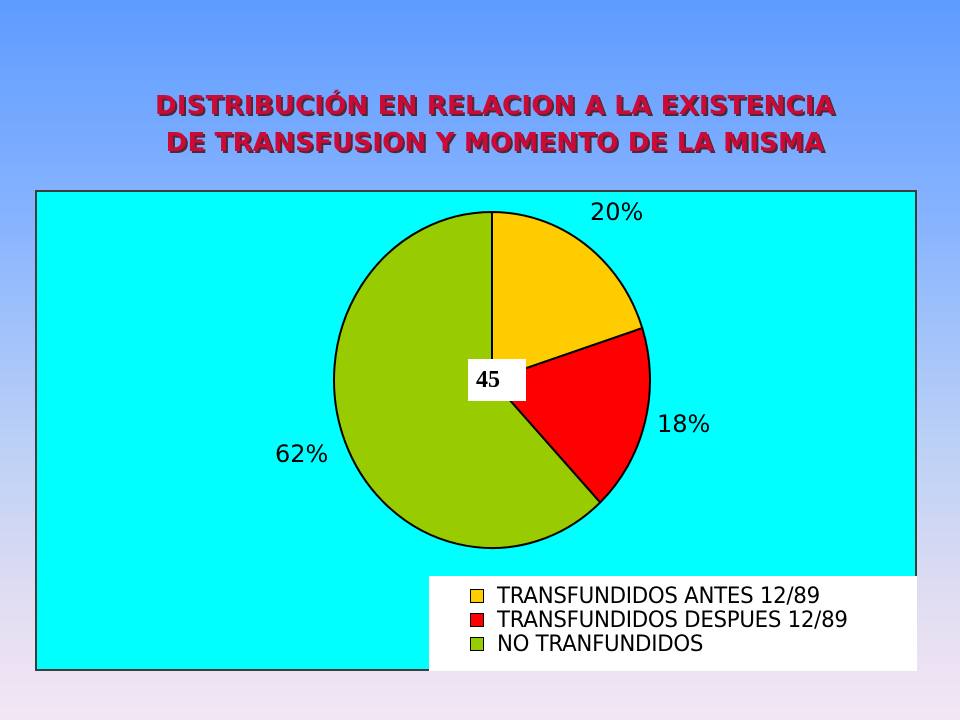  What do you see at coordinates (658, 596) in the screenshot?
I see `legend-label: TRANSFUNDIDOS ANTES 12/89` at bounding box center [658, 596].